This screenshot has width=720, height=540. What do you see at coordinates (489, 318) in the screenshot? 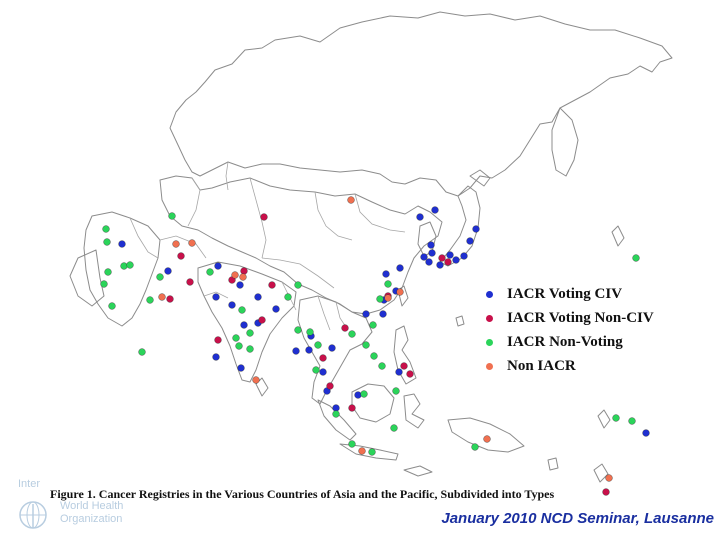
I see `legend-dot-voting-non-civ` at bounding box center [489, 318].